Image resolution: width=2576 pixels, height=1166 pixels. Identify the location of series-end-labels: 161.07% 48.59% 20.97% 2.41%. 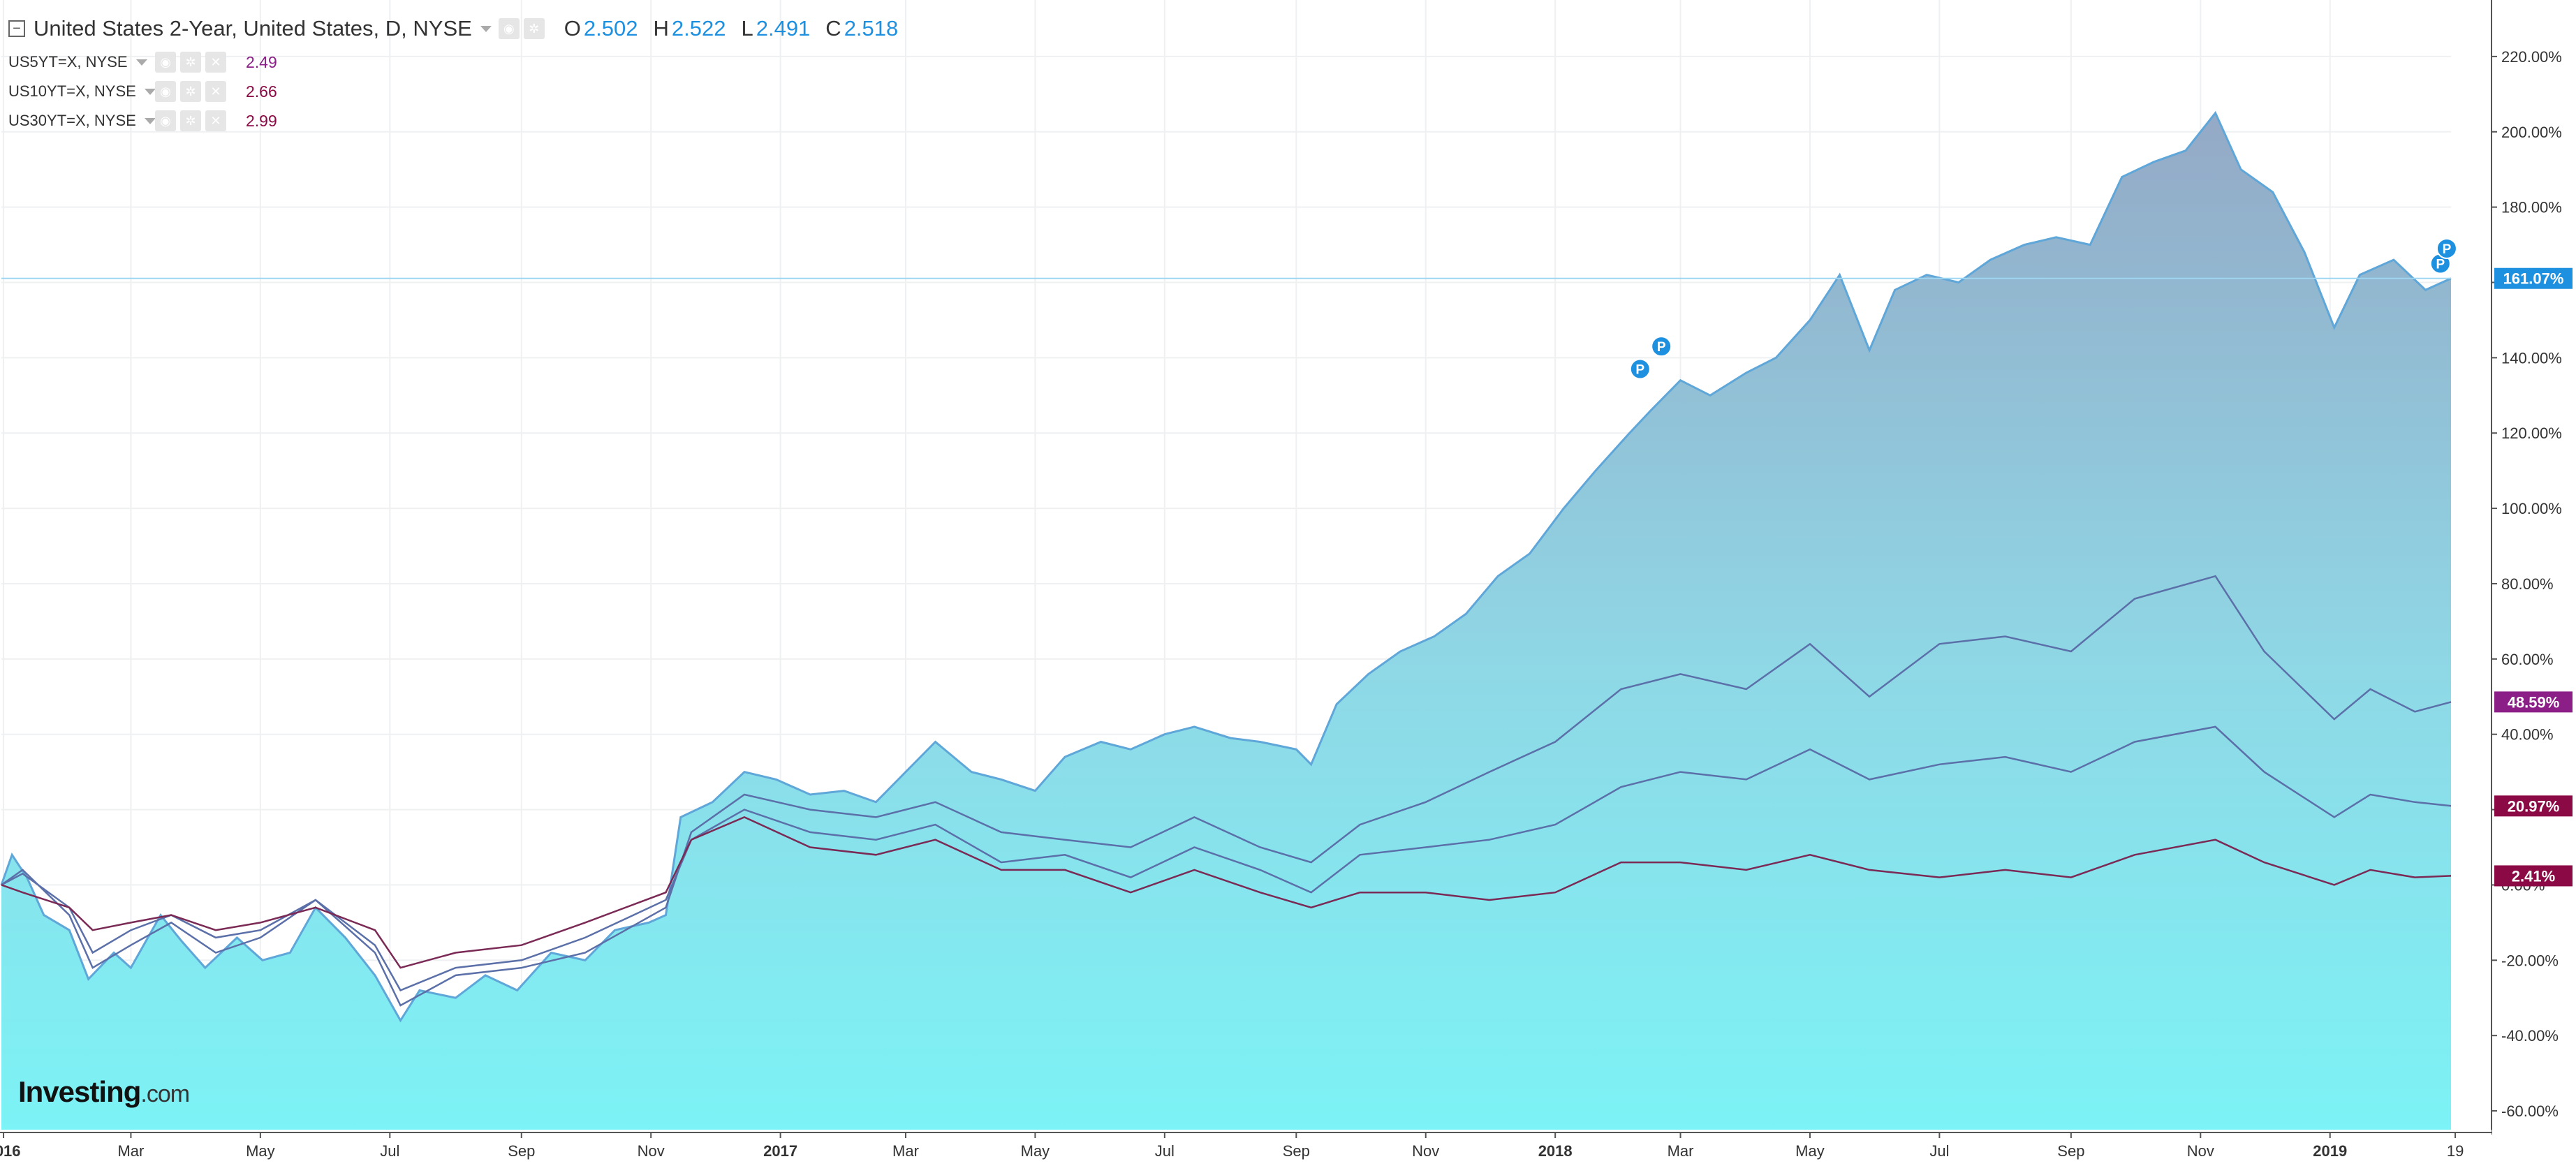
(2533, 577).